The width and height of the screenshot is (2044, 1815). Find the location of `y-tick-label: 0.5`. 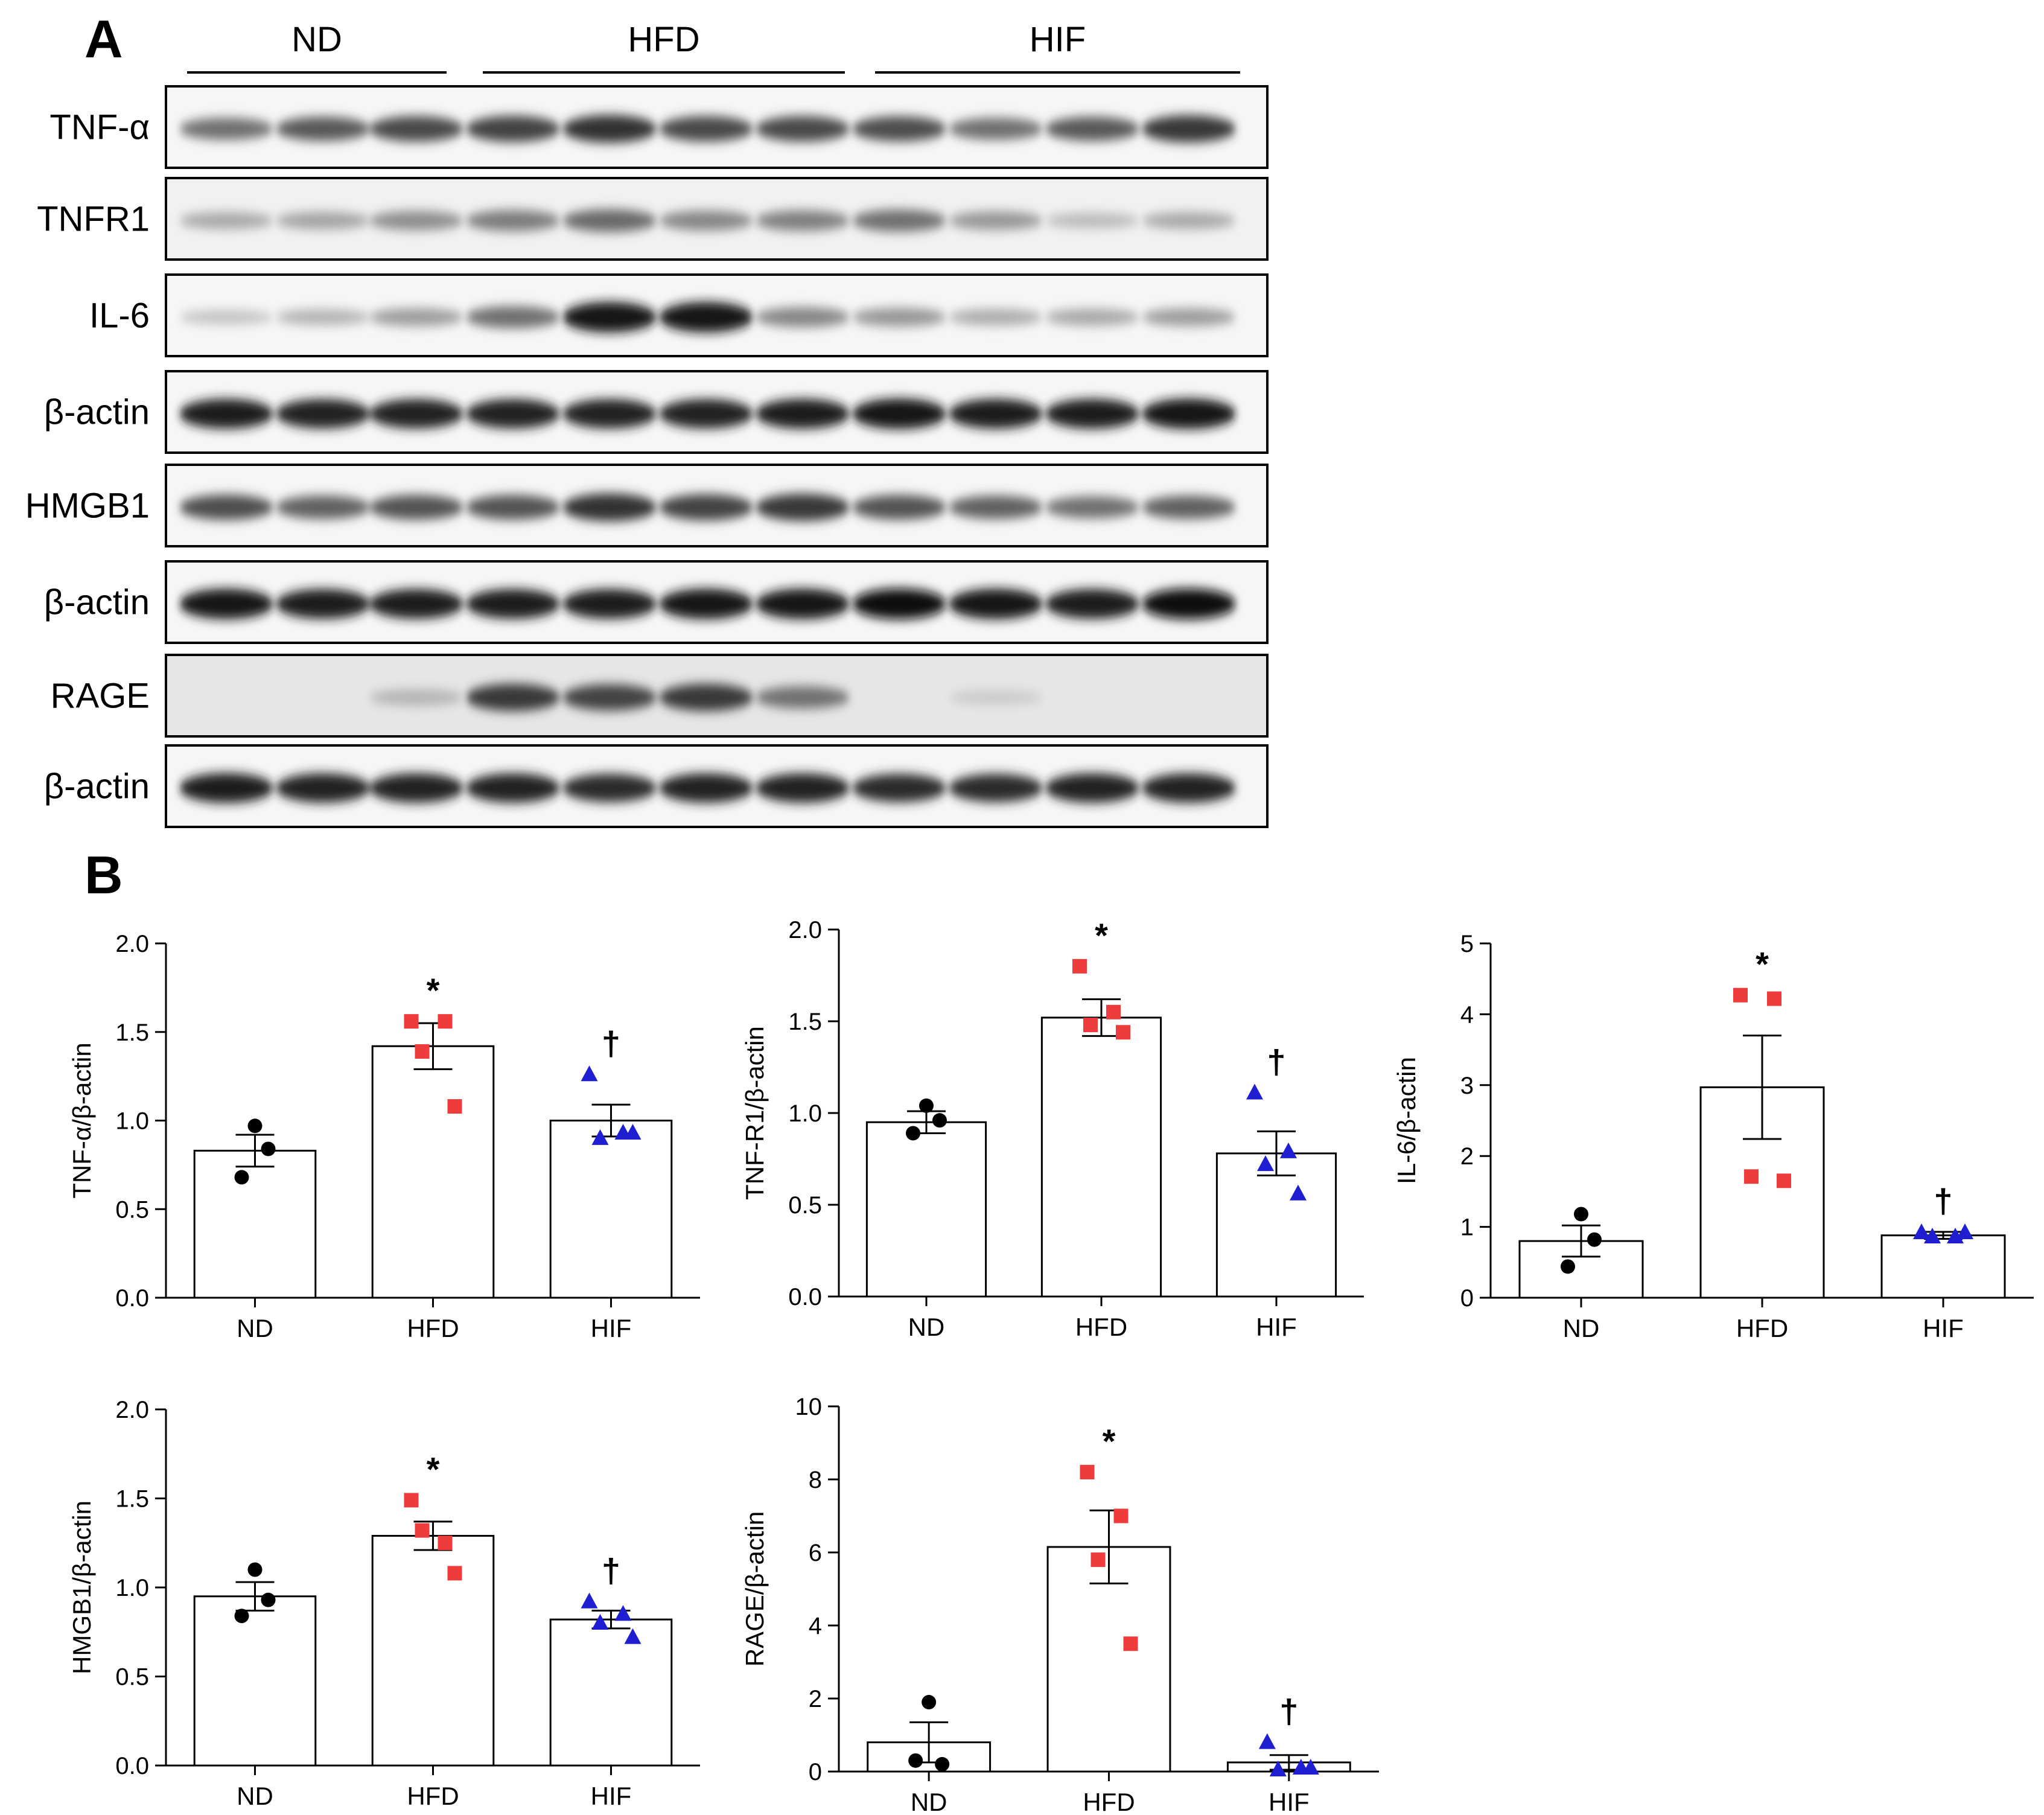

y-tick-label: 0.5 is located at coordinates (132, 1677).